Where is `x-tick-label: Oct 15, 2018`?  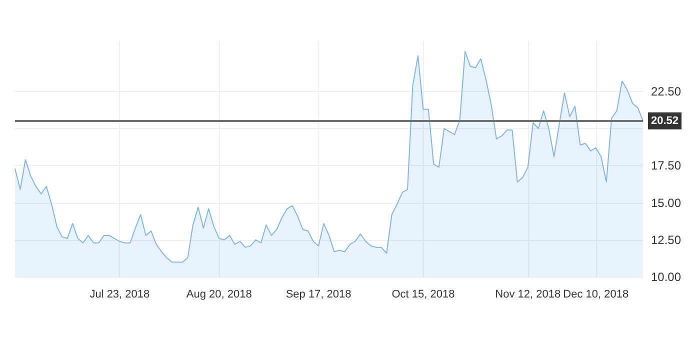
x-tick-label: Oct 15, 2018 is located at coordinates (423, 294).